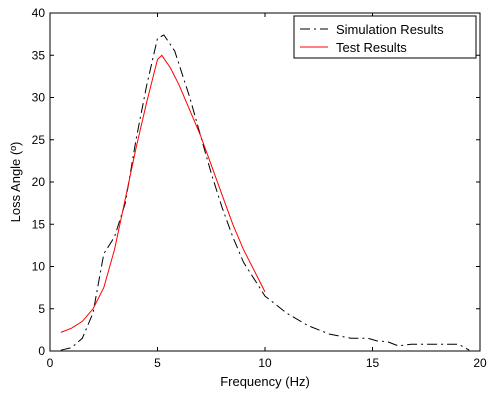 The width and height of the screenshot is (487, 394). I want to click on x-tick-label: 15, so click(373, 363).